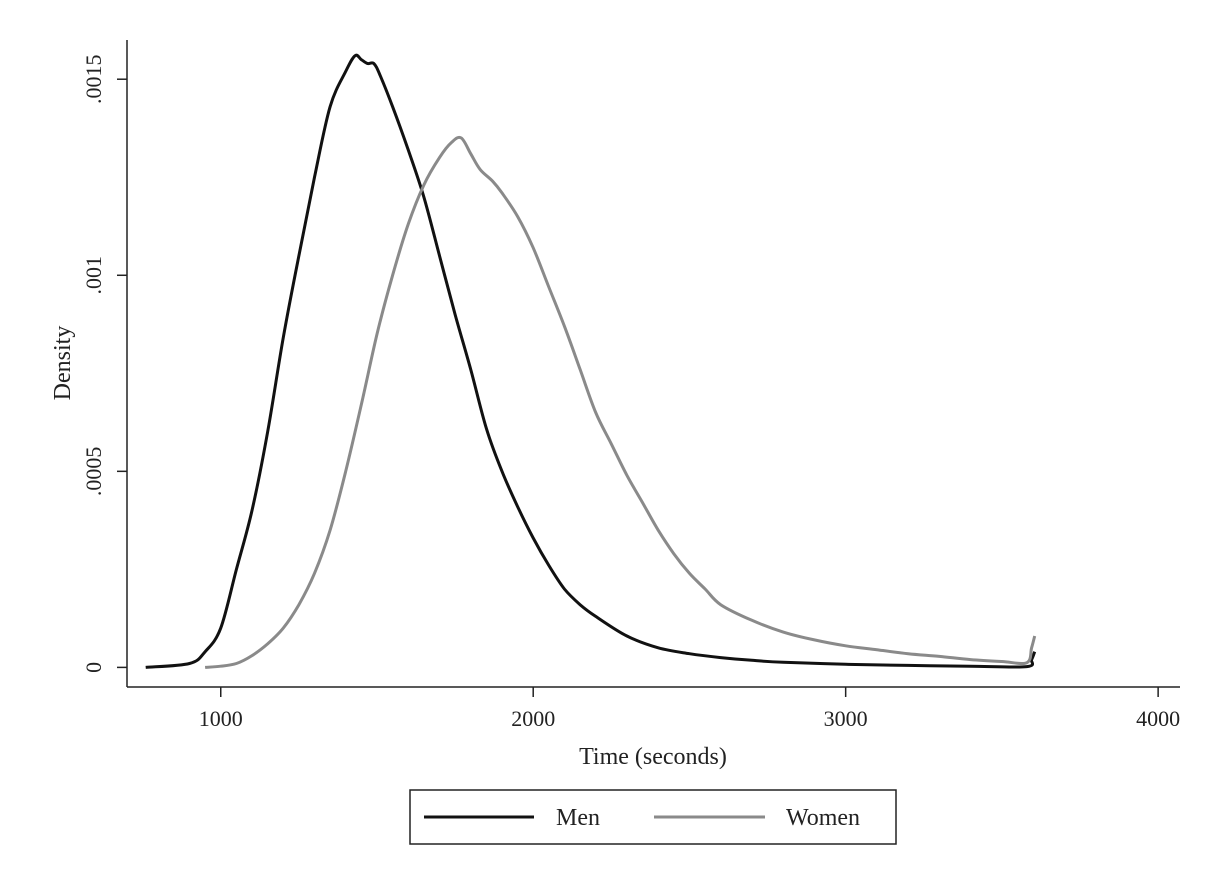 The height and width of the screenshot is (889, 1205). What do you see at coordinates (653, 817) in the screenshot?
I see `legend: Men Women` at bounding box center [653, 817].